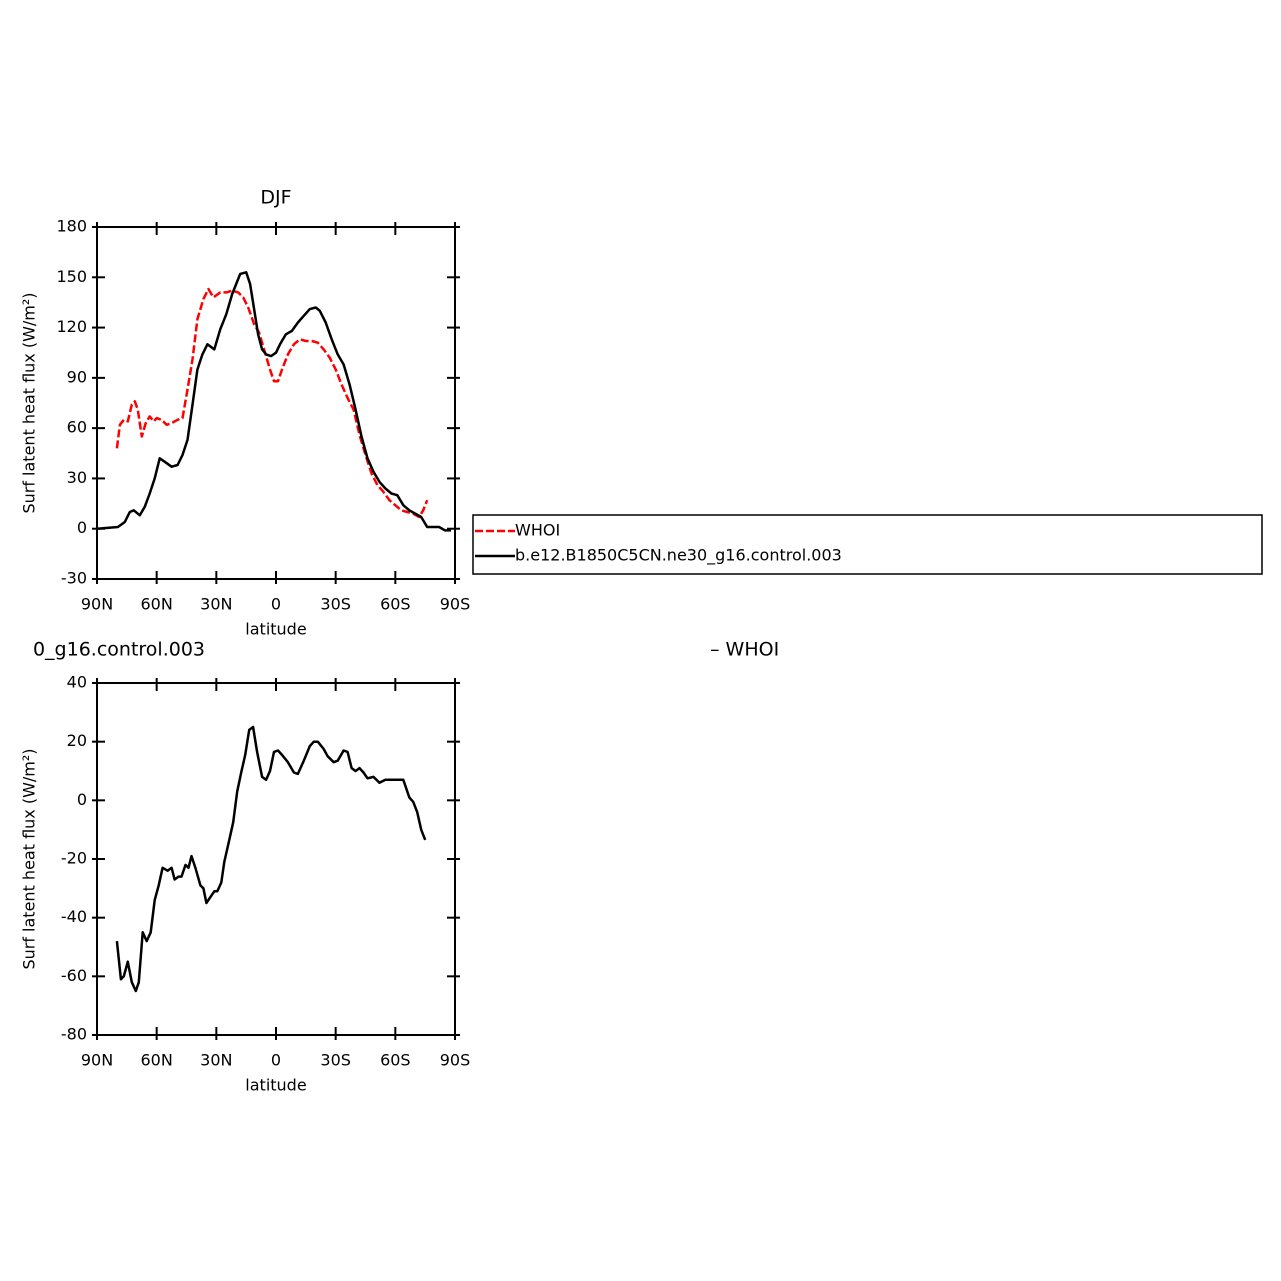 The width and height of the screenshot is (1281, 1281). I want to click on y-tick-label: 150, so click(71, 276).